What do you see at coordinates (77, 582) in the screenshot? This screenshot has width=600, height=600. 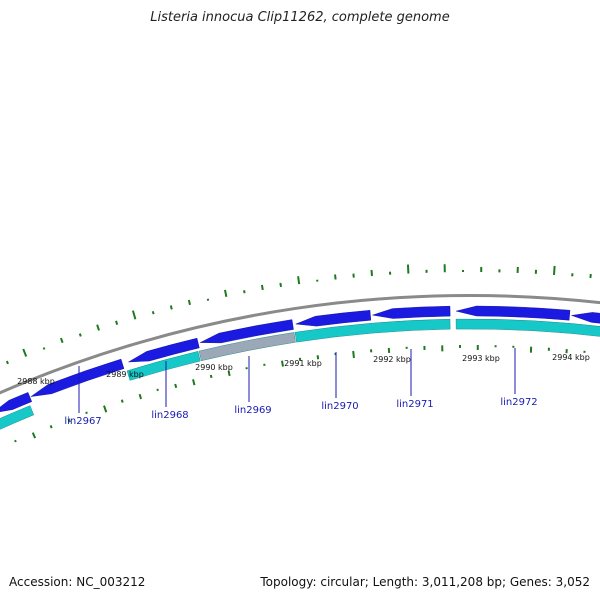 I see `accession-text: Accession: NC_003212` at bounding box center [77, 582].